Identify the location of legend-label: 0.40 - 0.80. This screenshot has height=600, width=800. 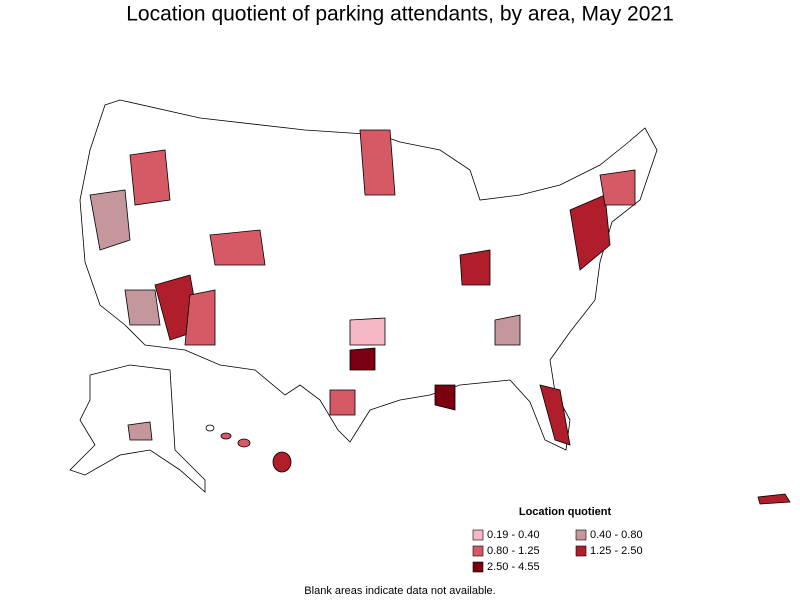
(616, 535).